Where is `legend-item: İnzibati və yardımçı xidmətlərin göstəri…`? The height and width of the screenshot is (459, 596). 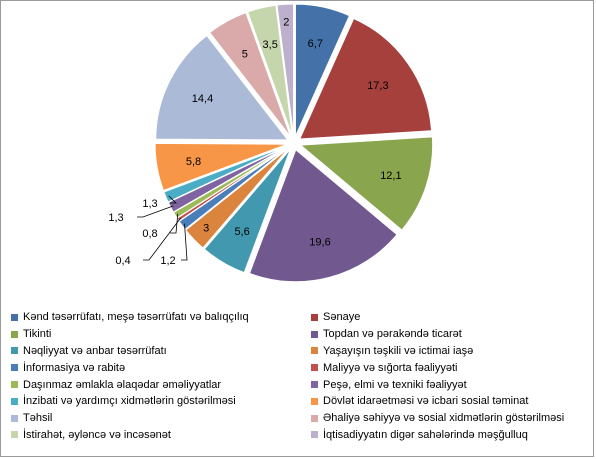 legend-item: İnzibati və yardımçı xidmətlərin göstəri… is located at coordinates (161, 401).